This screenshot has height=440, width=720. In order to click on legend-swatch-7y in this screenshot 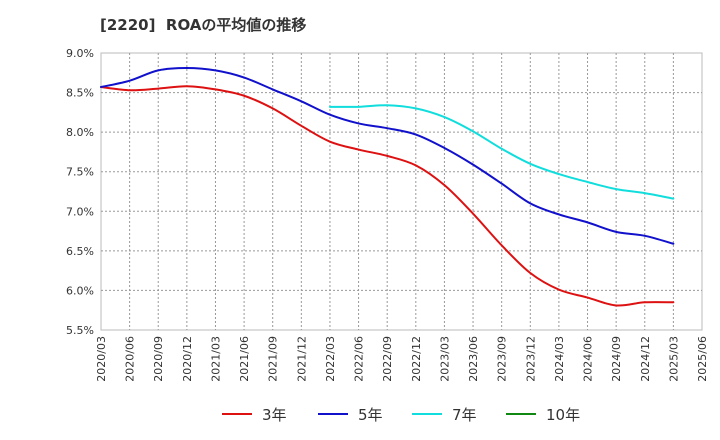, I will do `click(427, 414)`.